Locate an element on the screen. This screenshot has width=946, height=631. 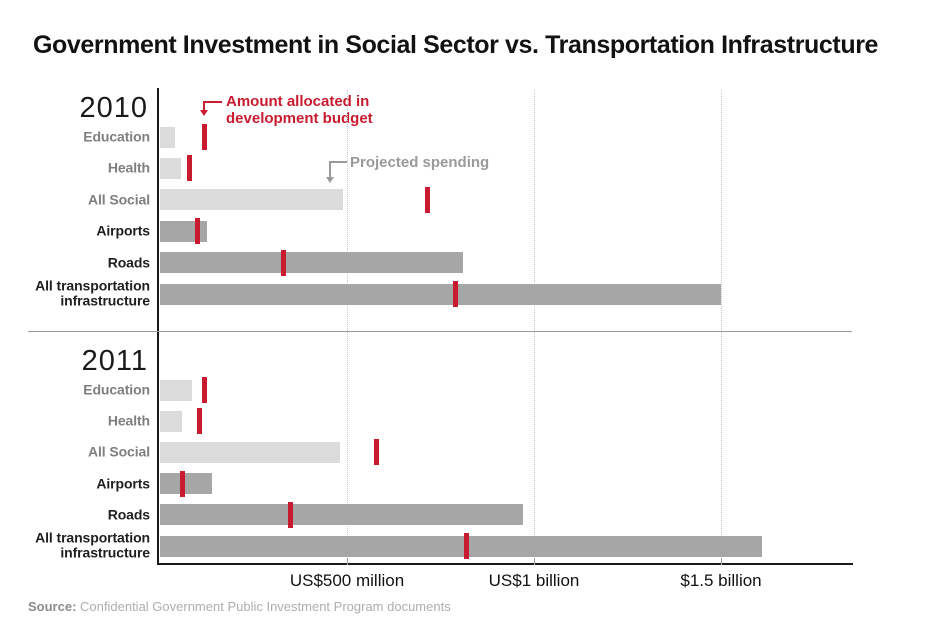
axis-tick-label: $1.5 billion is located at coordinates (721, 580).